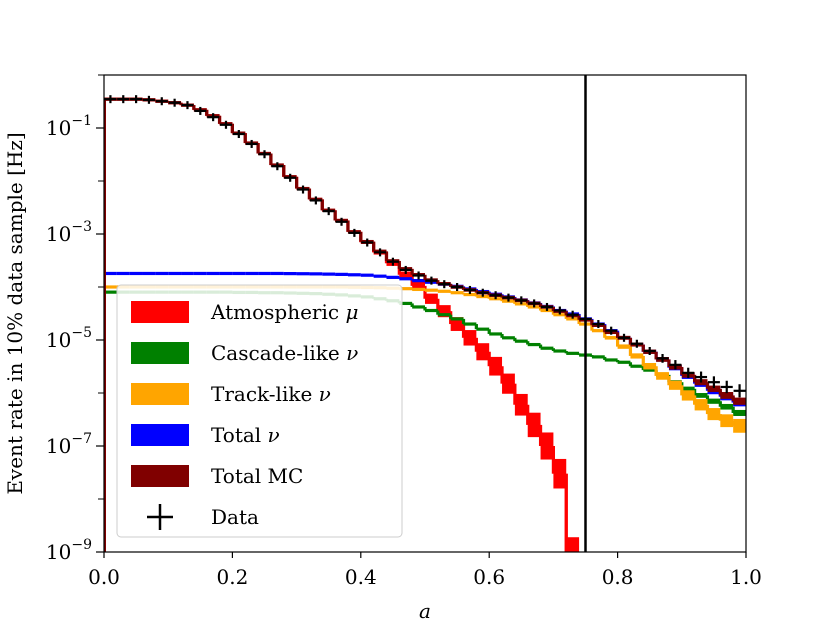 This screenshot has height=623, width=830. Describe the element at coordinates (69, 550) in the screenshot. I see `y-tick-label-4: 10⁻⁹` at that location.